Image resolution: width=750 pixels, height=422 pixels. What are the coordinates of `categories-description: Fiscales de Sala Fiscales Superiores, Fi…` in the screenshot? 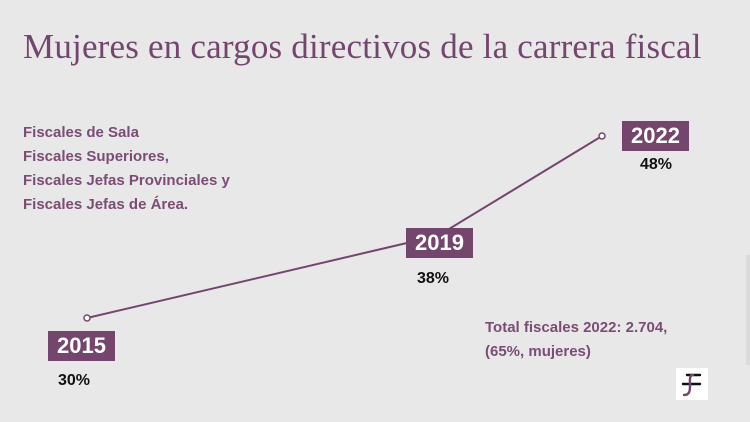 It's located at (126, 169).